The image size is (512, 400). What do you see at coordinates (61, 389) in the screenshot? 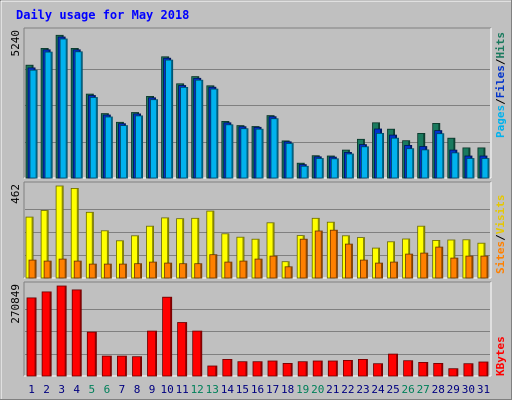
I see `x-tick-label: 3` at bounding box center [61, 389].